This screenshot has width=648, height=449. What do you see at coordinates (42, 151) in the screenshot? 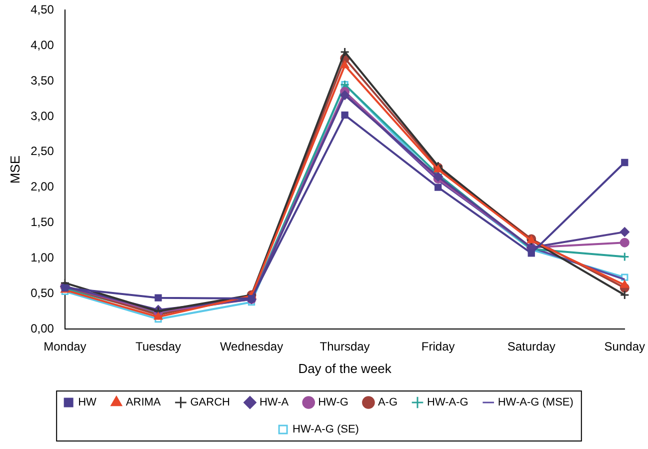
I see `y-tick-label: 2,50` at bounding box center [42, 151].